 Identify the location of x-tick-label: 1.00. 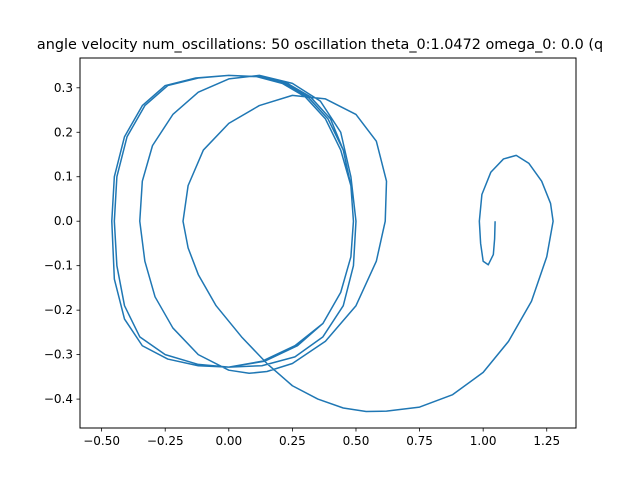
(483, 441).